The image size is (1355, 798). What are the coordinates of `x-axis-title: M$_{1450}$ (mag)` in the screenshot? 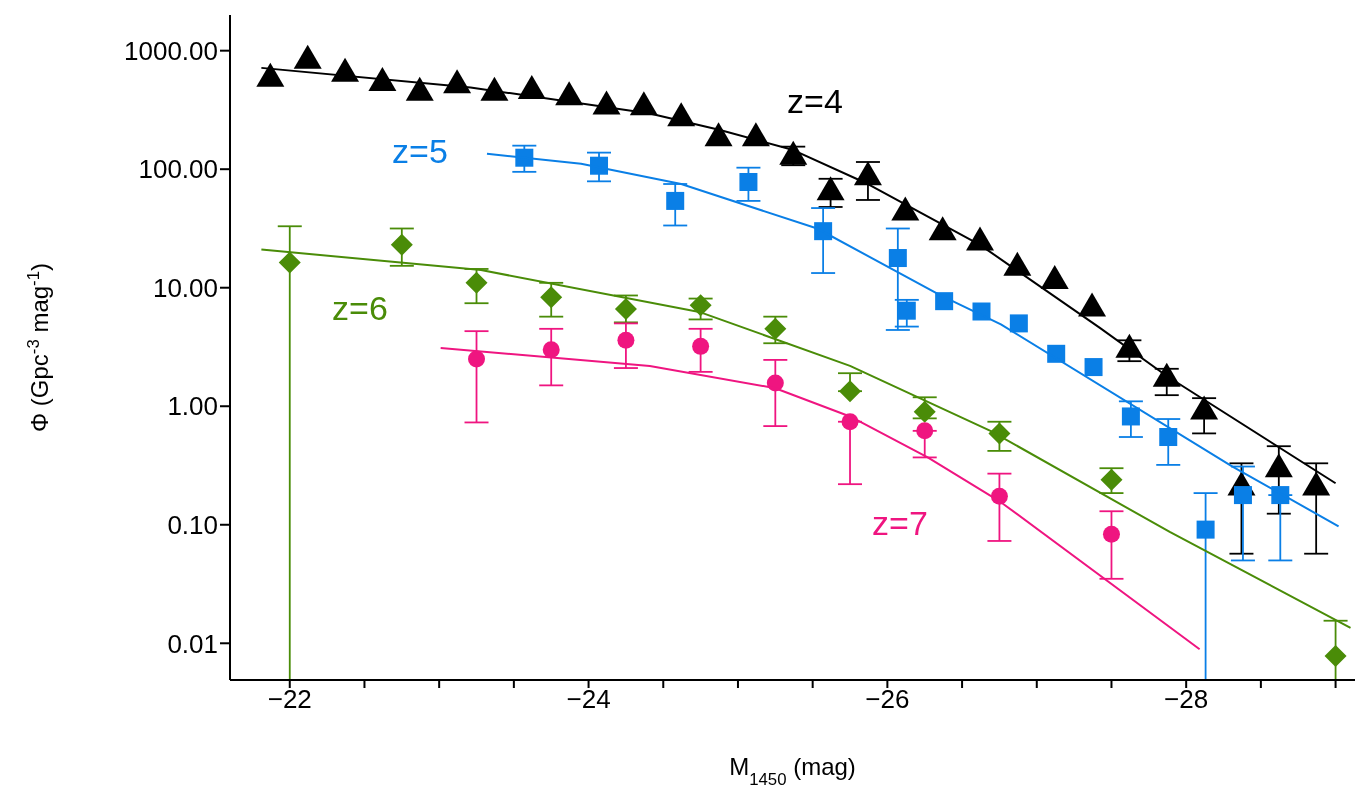 It's located at (792, 771).